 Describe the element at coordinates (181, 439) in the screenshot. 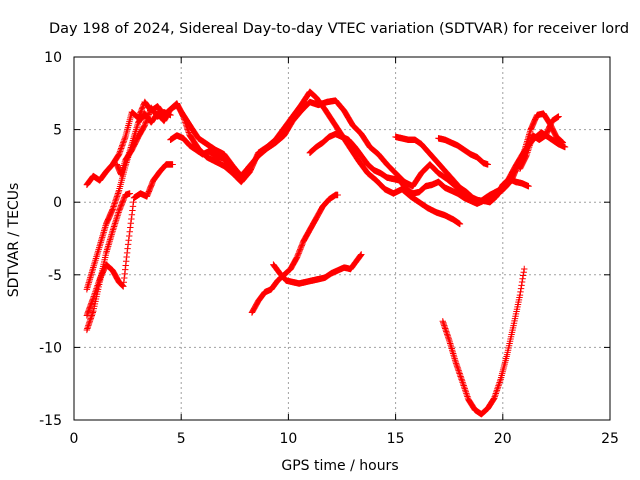

I see `x-tick-label: 5` at that location.